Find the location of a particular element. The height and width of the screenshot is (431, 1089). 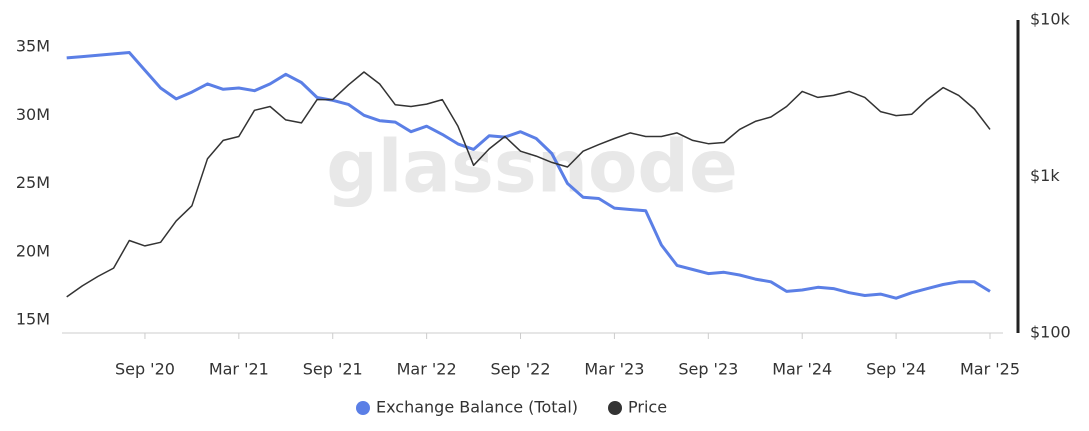

y2-tick-label: $10k is located at coordinates (1050, 19).